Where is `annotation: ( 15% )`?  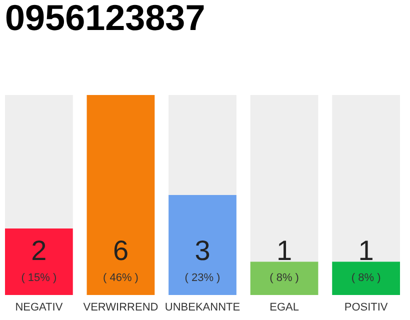
annotation: ( 15% ) is located at coordinates (39, 278).